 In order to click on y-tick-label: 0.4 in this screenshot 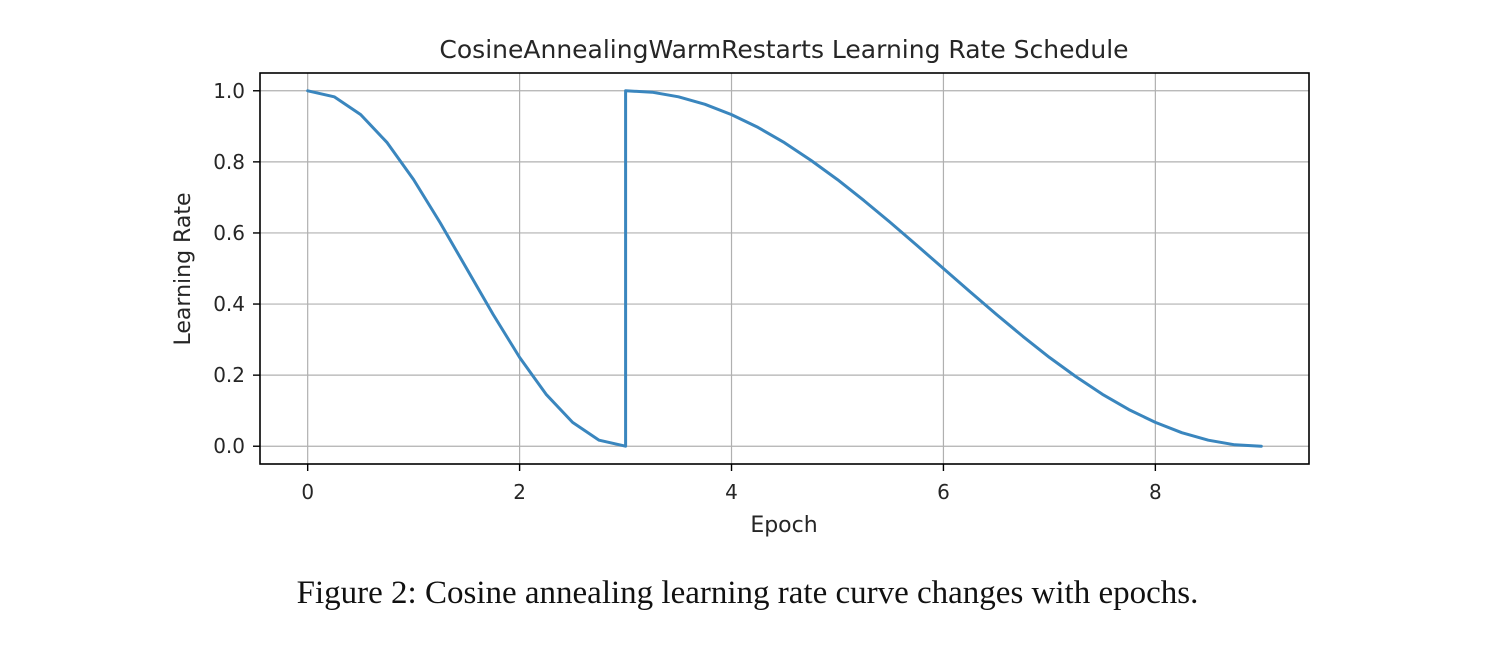, I will do `click(229, 304)`.